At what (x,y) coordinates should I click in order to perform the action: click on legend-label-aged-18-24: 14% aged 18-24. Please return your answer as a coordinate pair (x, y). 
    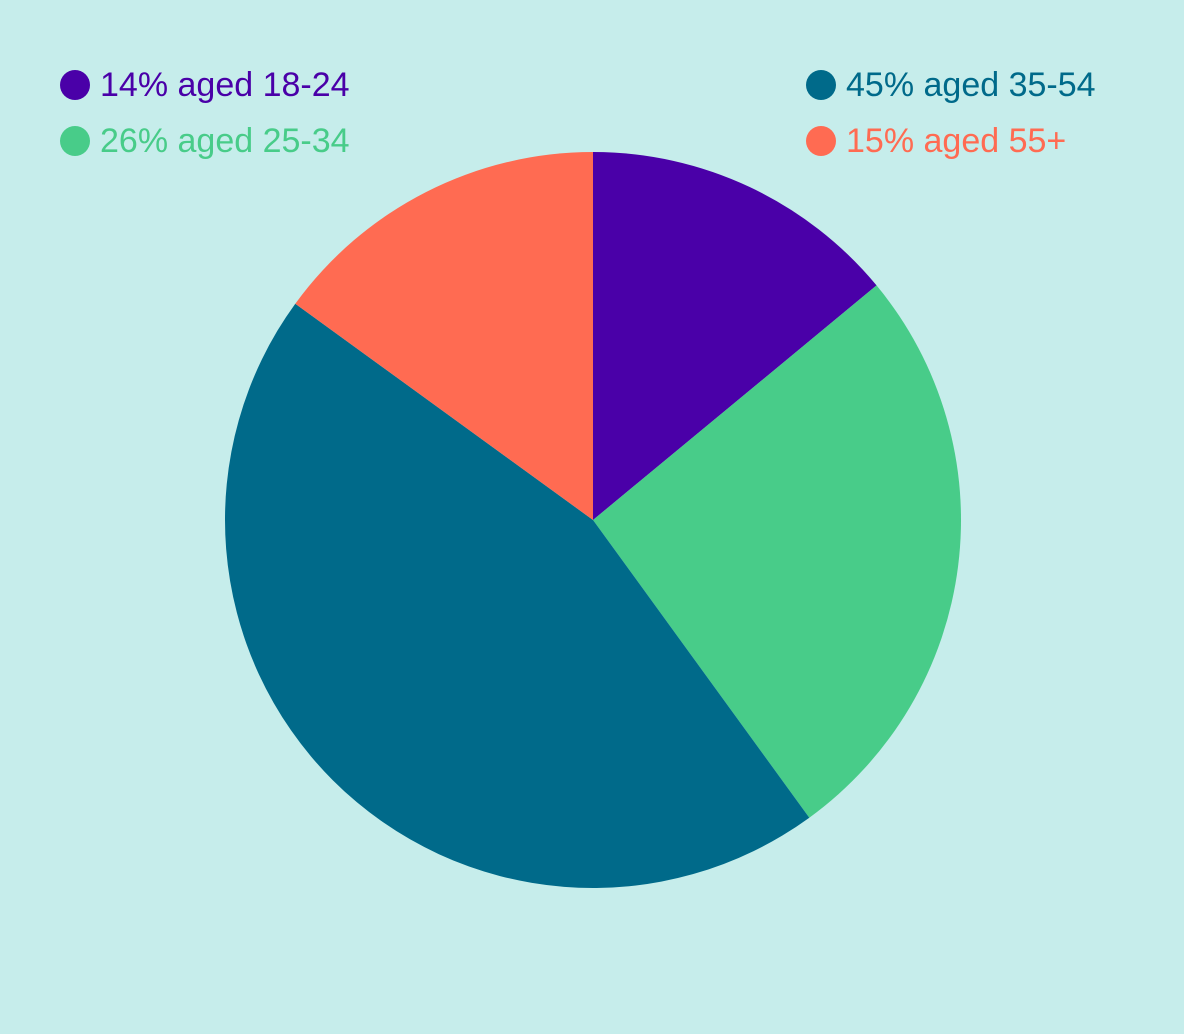
    Looking at the image, I should click on (225, 85).